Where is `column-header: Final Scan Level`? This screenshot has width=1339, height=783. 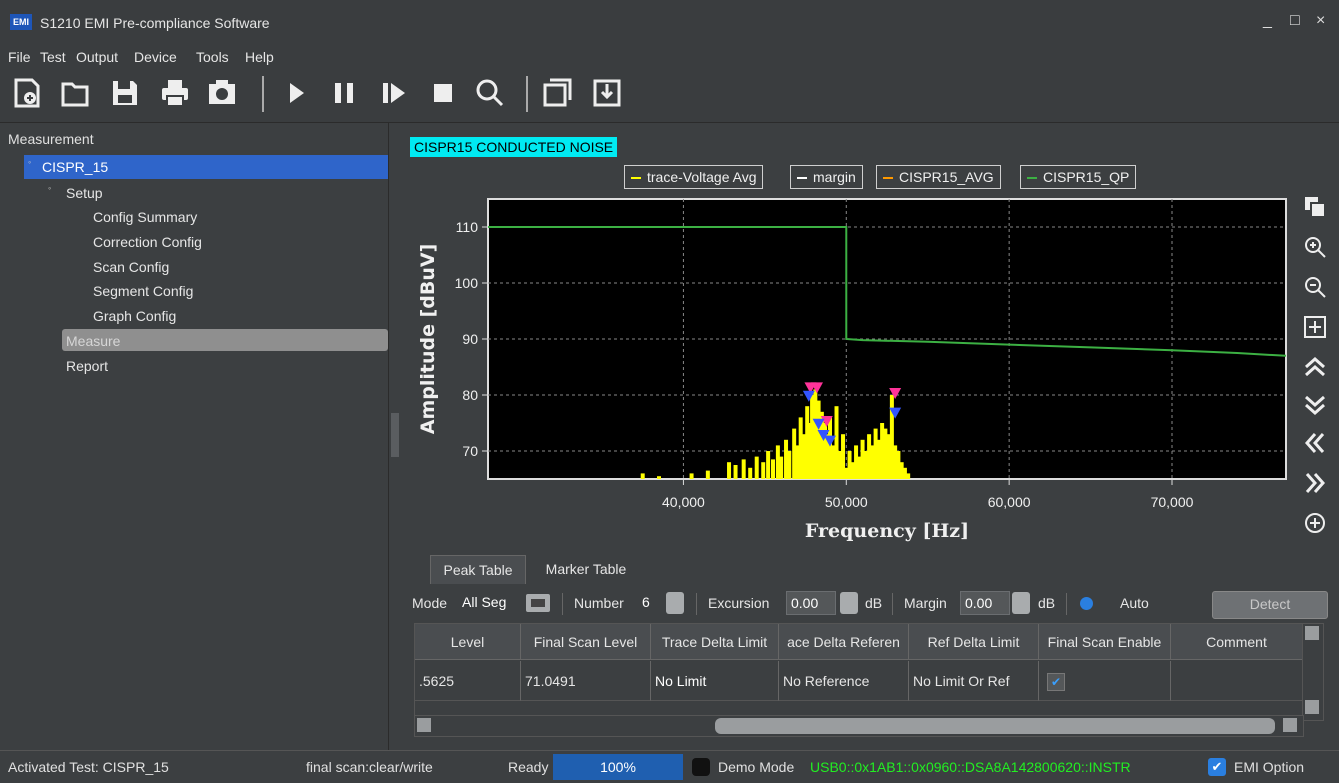 column-header: Final Scan Level is located at coordinates (586, 642).